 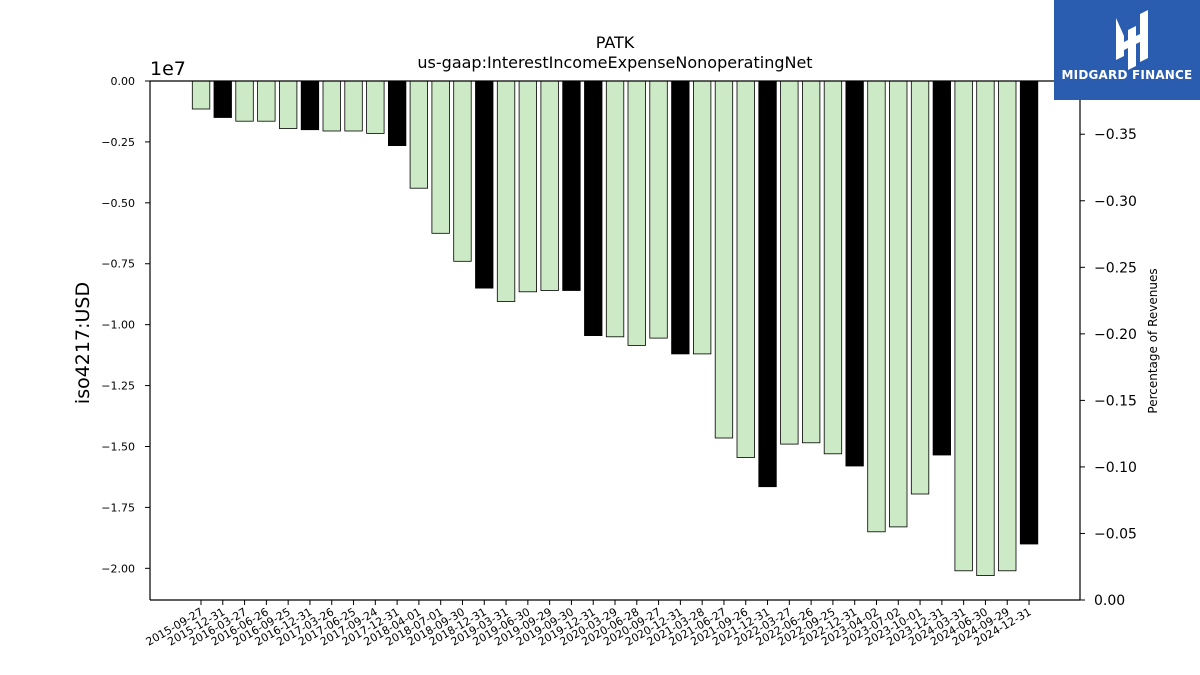 I want to click on y2-tick-label: −0.25, so click(x=1115, y=268).